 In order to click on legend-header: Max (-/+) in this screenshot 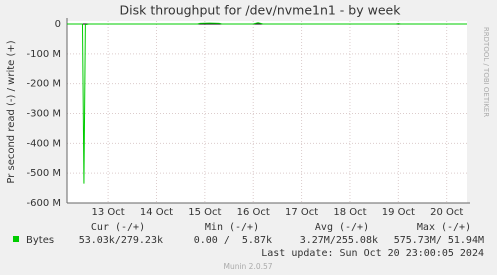, I will do `click(444, 227)`.